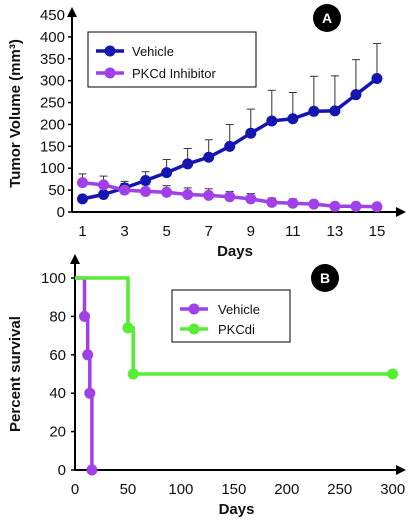 The width and height of the screenshot is (410, 523). What do you see at coordinates (194, 329) in the screenshot?
I see `panel-b-legend-pkcdi-marker` at bounding box center [194, 329].